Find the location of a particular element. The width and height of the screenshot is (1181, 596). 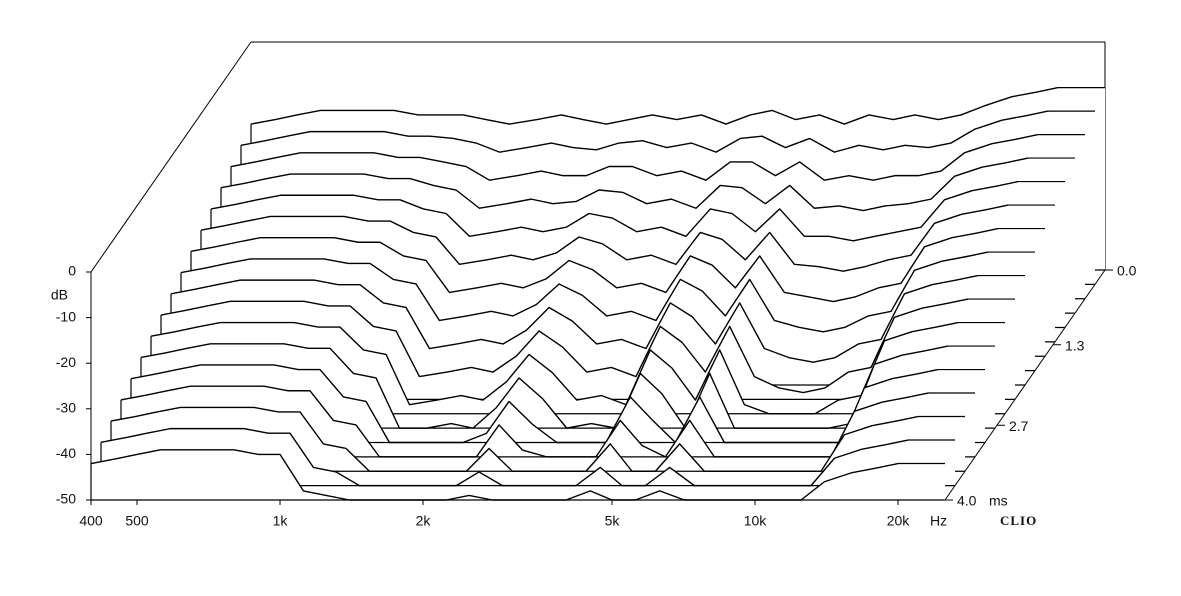

x-tick-label: 2k is located at coordinates (424, 521).